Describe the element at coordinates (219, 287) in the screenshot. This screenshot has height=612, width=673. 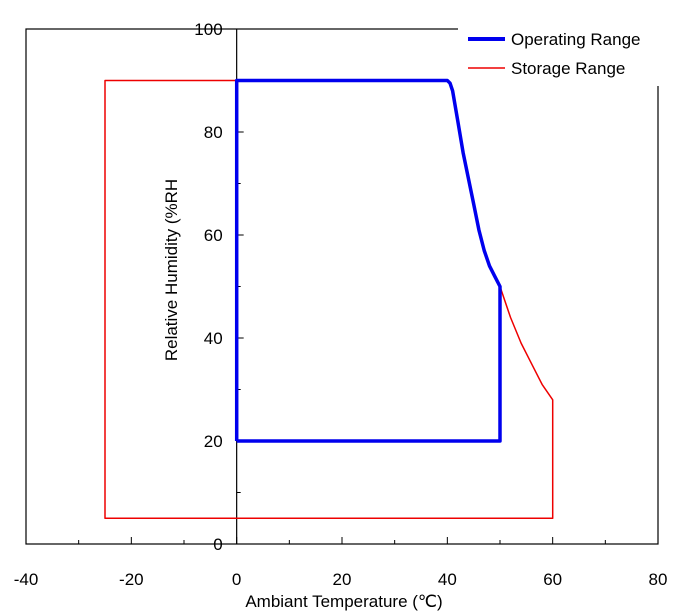
I see `y-axis-ticks: 0 20 40 60 80 100` at that location.